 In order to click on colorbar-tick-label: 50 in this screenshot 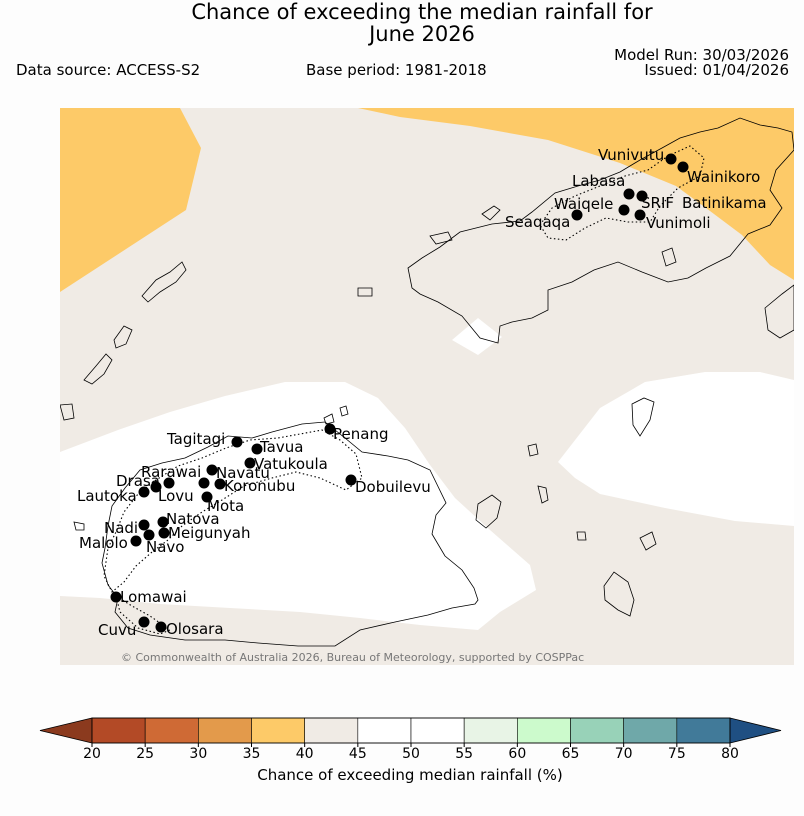, I will do `click(411, 754)`.